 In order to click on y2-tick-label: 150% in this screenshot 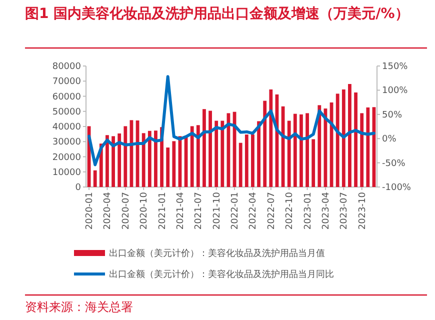, I will do `click(395, 67)`.